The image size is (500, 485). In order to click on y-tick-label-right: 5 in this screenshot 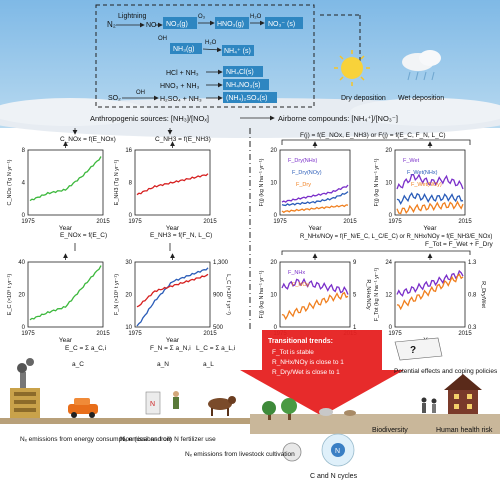, I will do `click(355, 296)`.